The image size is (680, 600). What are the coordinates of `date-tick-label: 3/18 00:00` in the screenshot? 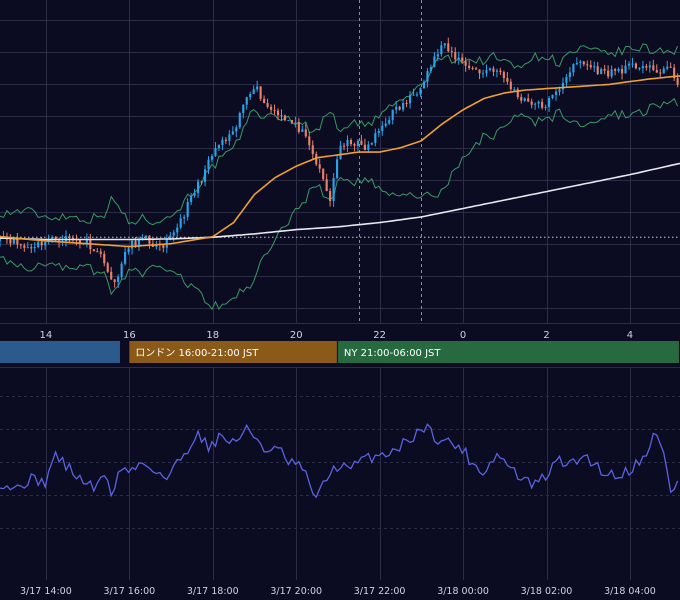 It's located at (463, 591).